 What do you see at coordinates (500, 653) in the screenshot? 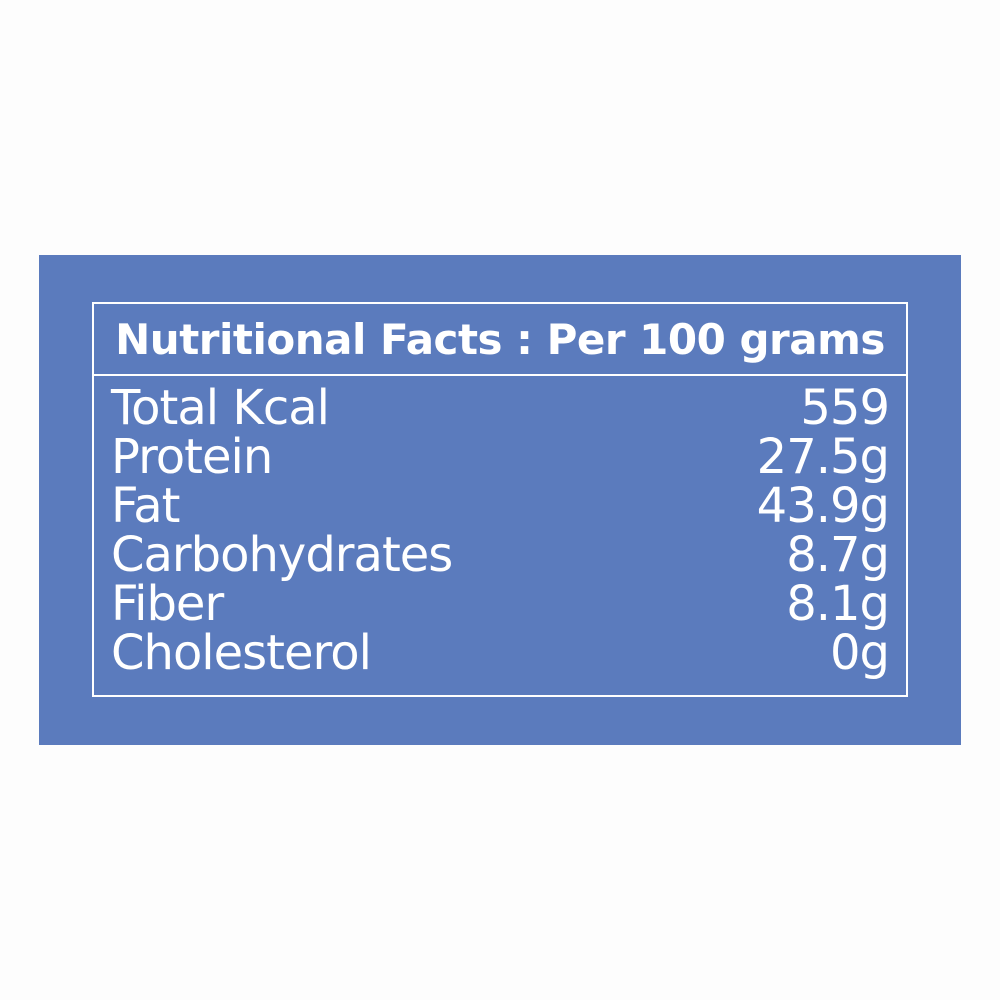
I see `table-row: Cholesterol 0g` at bounding box center [500, 653].